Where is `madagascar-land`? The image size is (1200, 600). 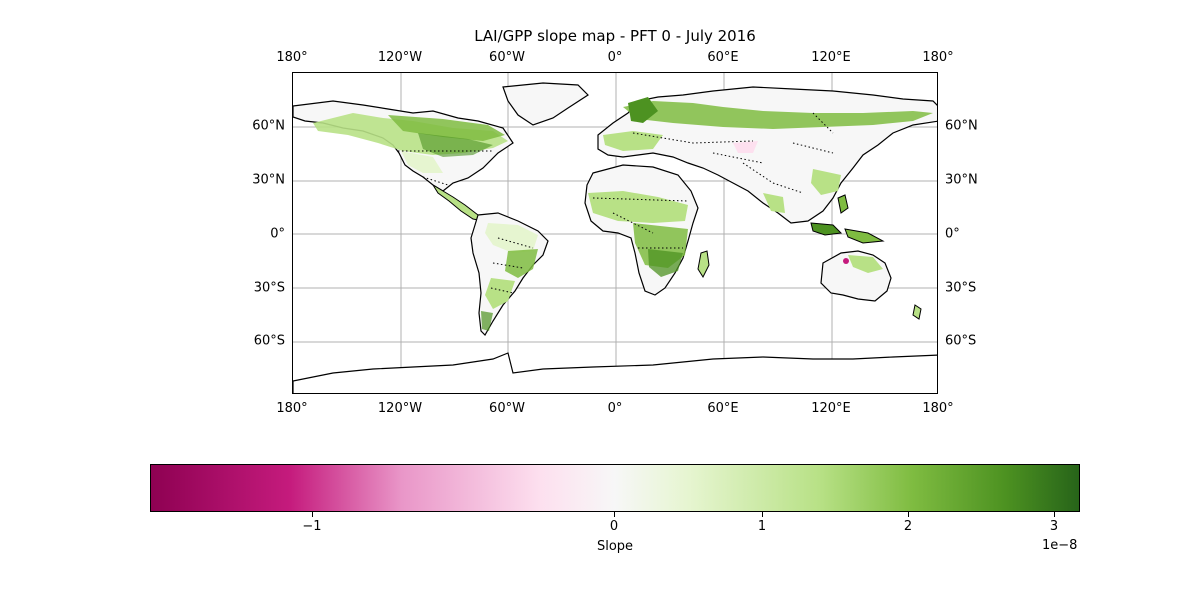 madagascar-land is located at coordinates (703, 264).